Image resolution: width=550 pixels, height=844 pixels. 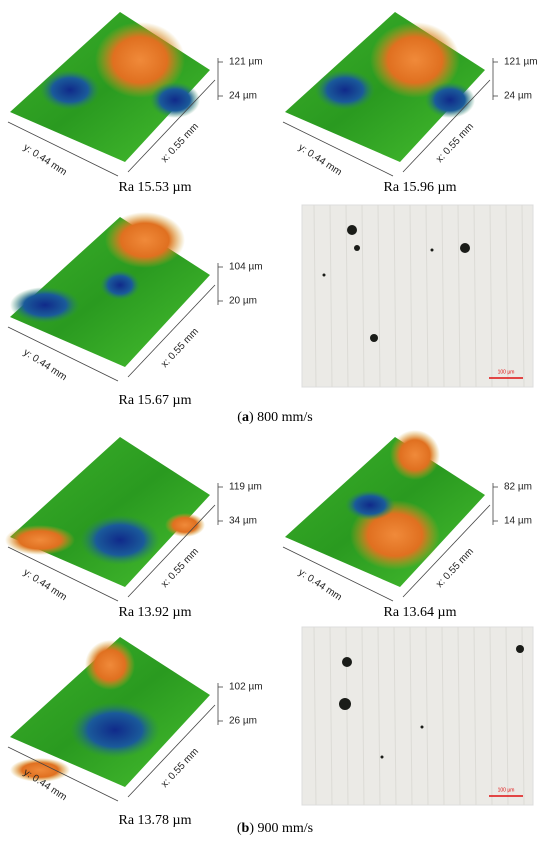 What do you see at coordinates (281, 828) in the screenshot?
I see `group-label-part: ) 900 mm/s` at bounding box center [281, 828].